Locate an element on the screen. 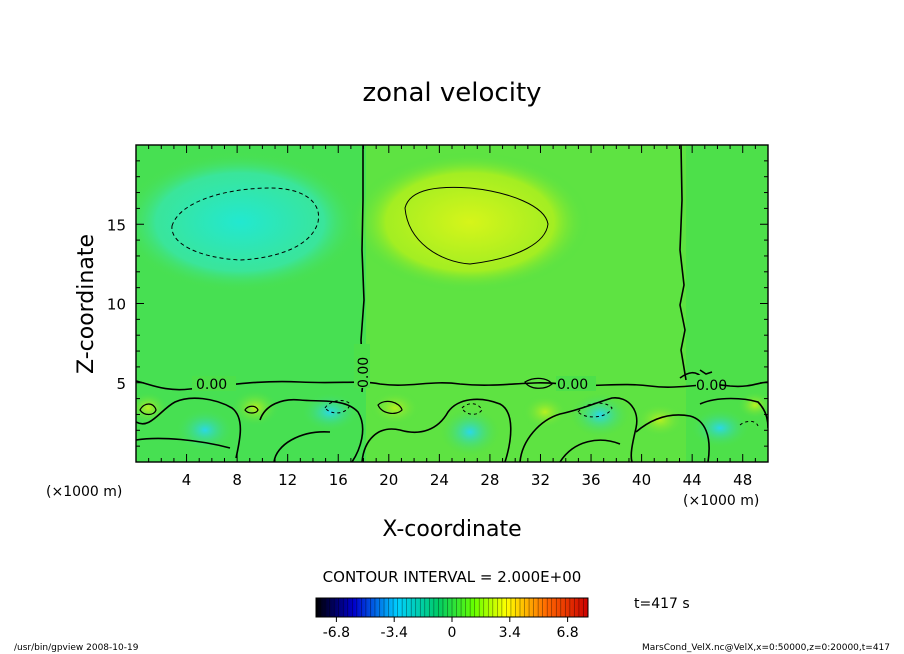  colorbar: -6.8 -3.4 0 3.4 6.8 is located at coordinates (452, 619).